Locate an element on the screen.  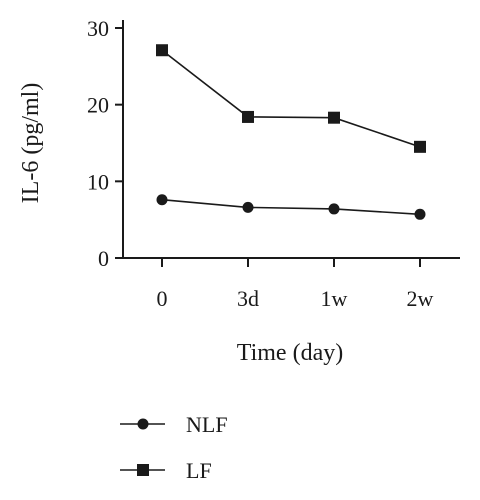
x-tick-label: 2w is located at coordinates (420, 298).